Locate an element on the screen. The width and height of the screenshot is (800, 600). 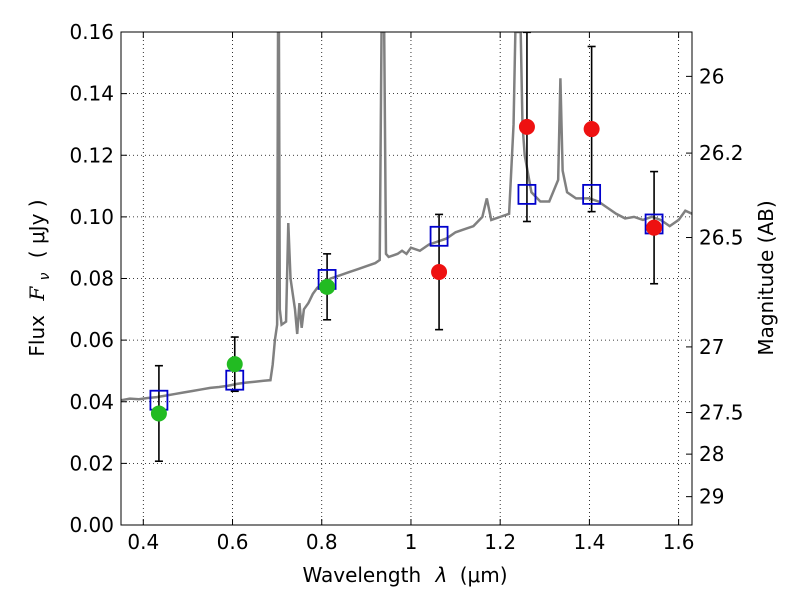
x-tick-label: 1.2 is located at coordinates (500, 542).